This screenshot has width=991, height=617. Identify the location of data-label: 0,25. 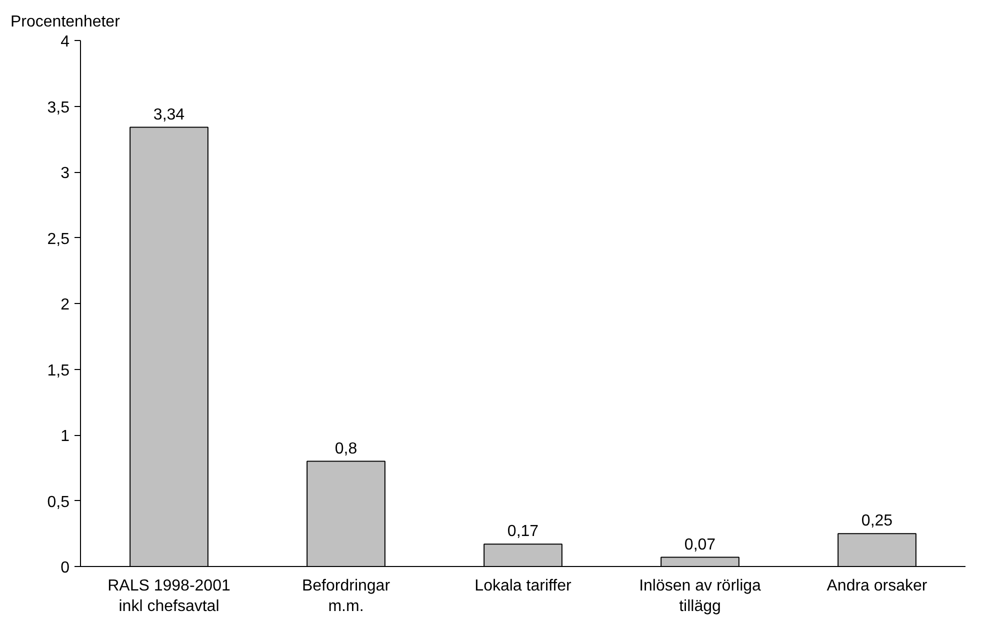
(877, 521).